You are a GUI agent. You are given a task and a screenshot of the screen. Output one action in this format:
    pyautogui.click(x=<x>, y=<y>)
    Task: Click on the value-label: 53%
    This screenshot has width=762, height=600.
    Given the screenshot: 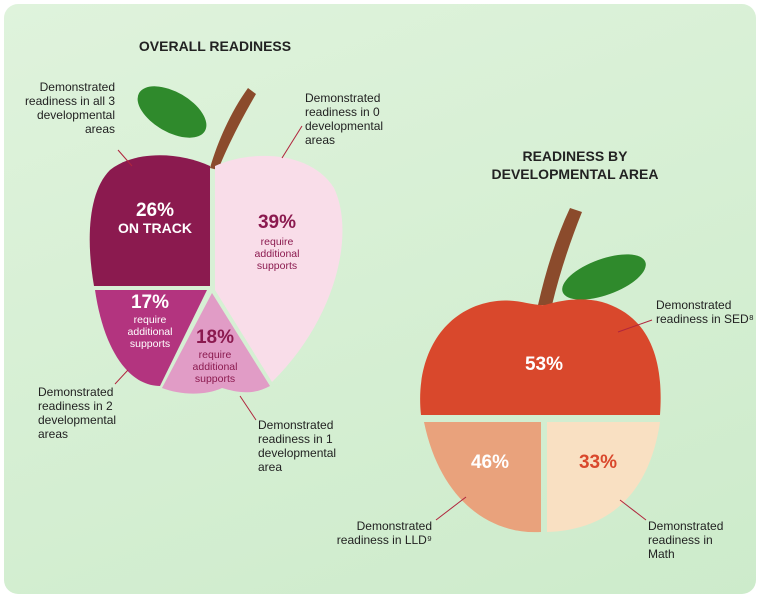 What is the action you would take?
    pyautogui.click(x=544, y=364)
    